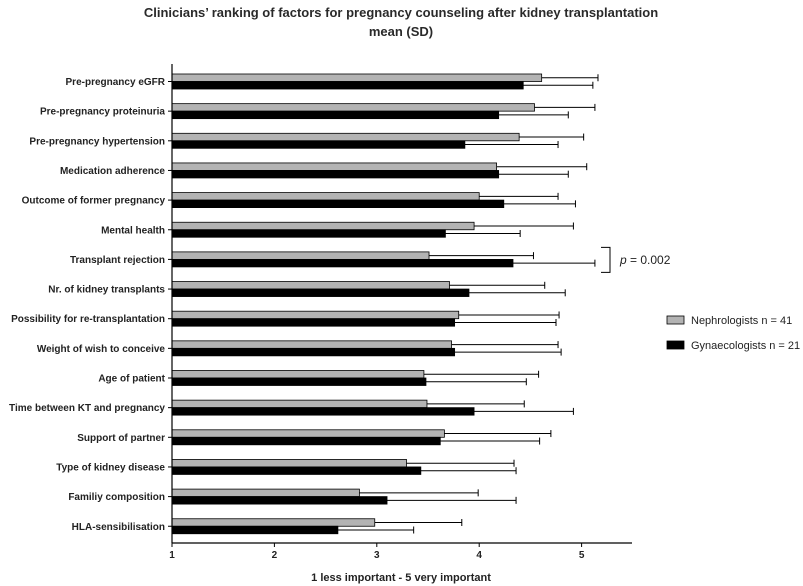 Image resolution: width=803 pixels, height=586 pixels. I want to click on annotation-layer: p = 0.002, so click(636, 259).